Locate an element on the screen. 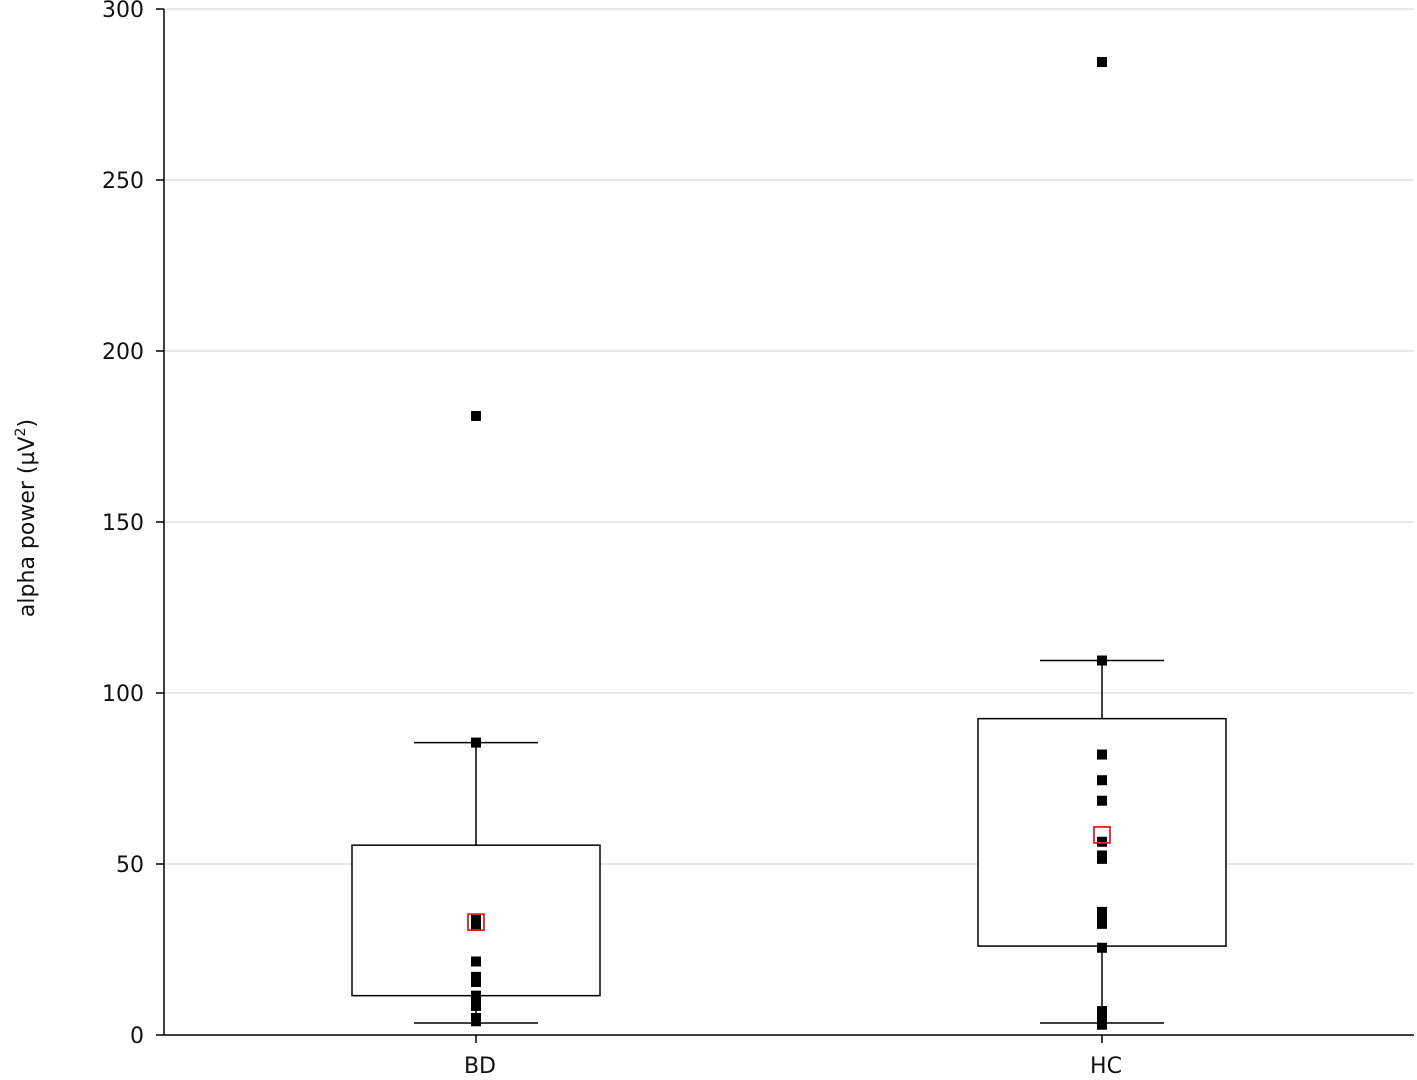 Image resolution: width=1417 pixels, height=1080 pixels. y-tick-label: 300 is located at coordinates (123, 11).